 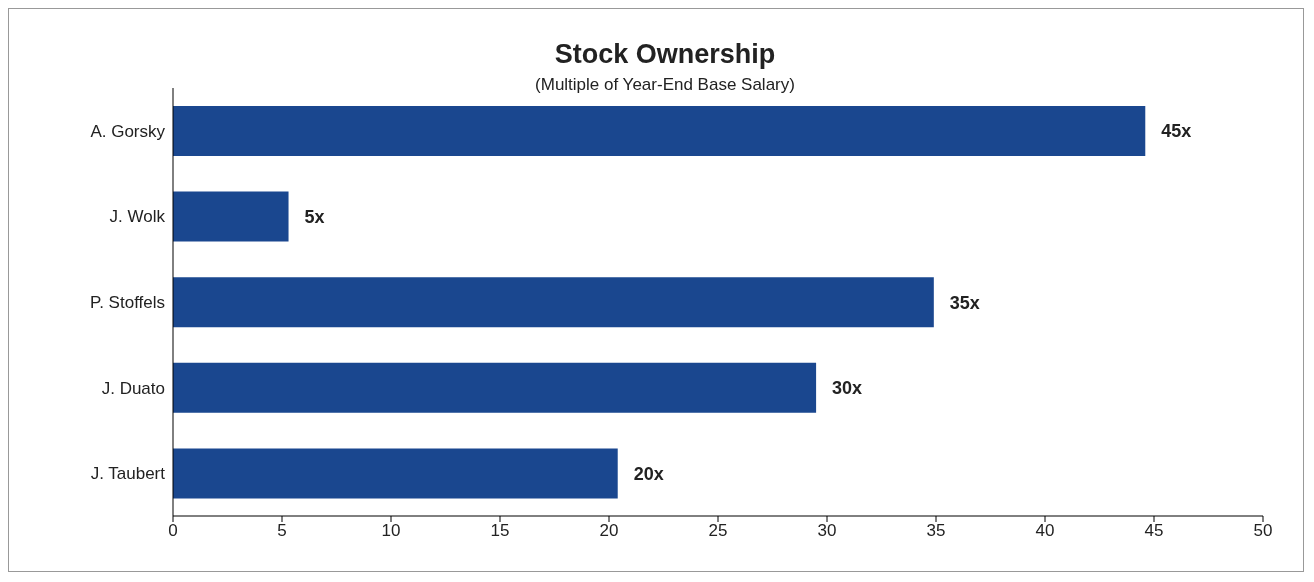 I want to click on data-label: 5x, so click(x=314, y=216).